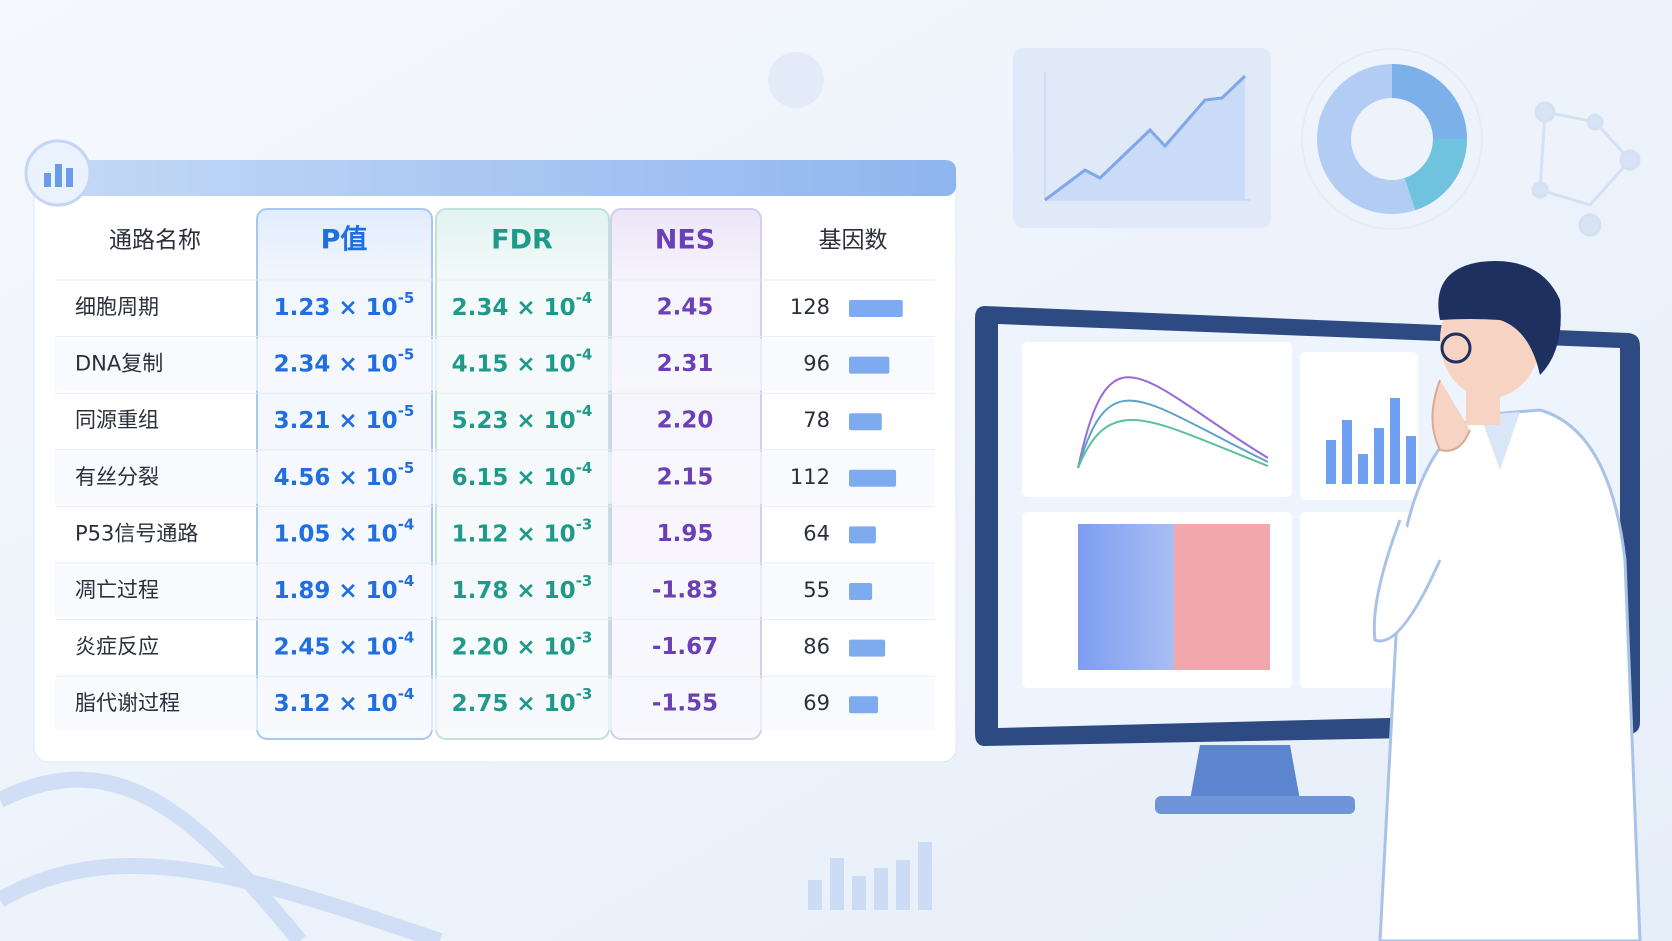 The width and height of the screenshot is (1672, 941). I want to click on nes-value: -1.83, so click(685, 591).